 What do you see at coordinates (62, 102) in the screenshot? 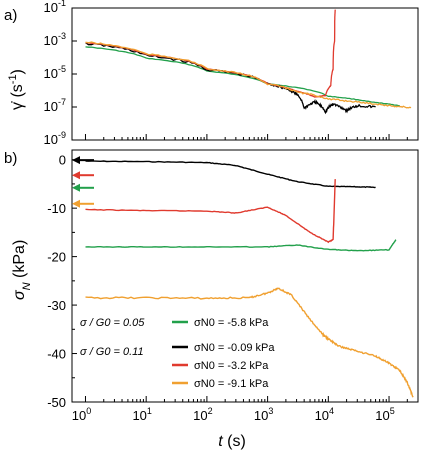
I see `tick-exp: -7` at bounding box center [62, 102].